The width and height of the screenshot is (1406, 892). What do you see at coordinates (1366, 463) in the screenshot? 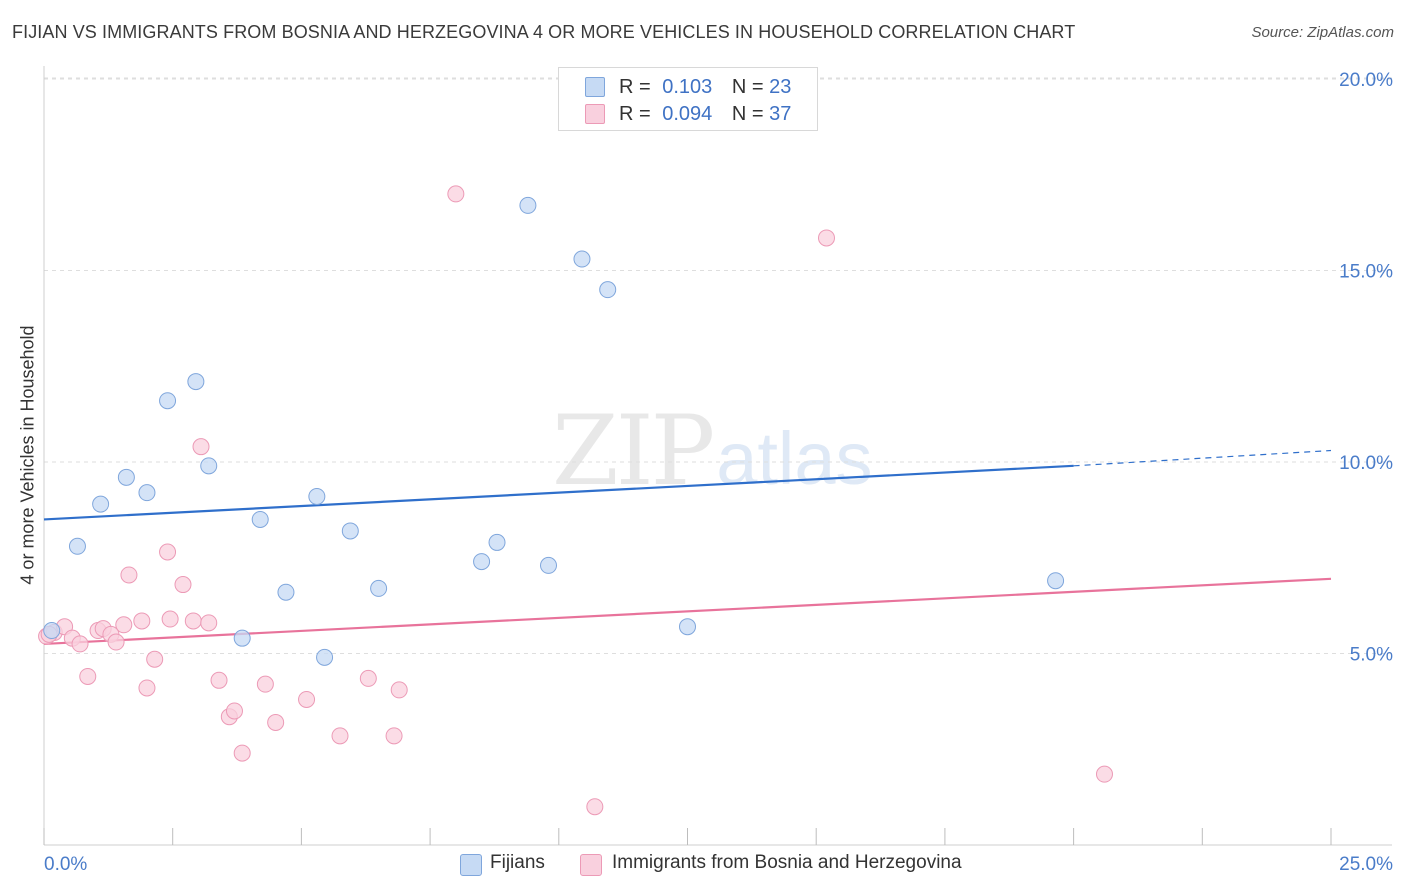
I see `y-tick-label: 10.0%` at bounding box center [1366, 463].